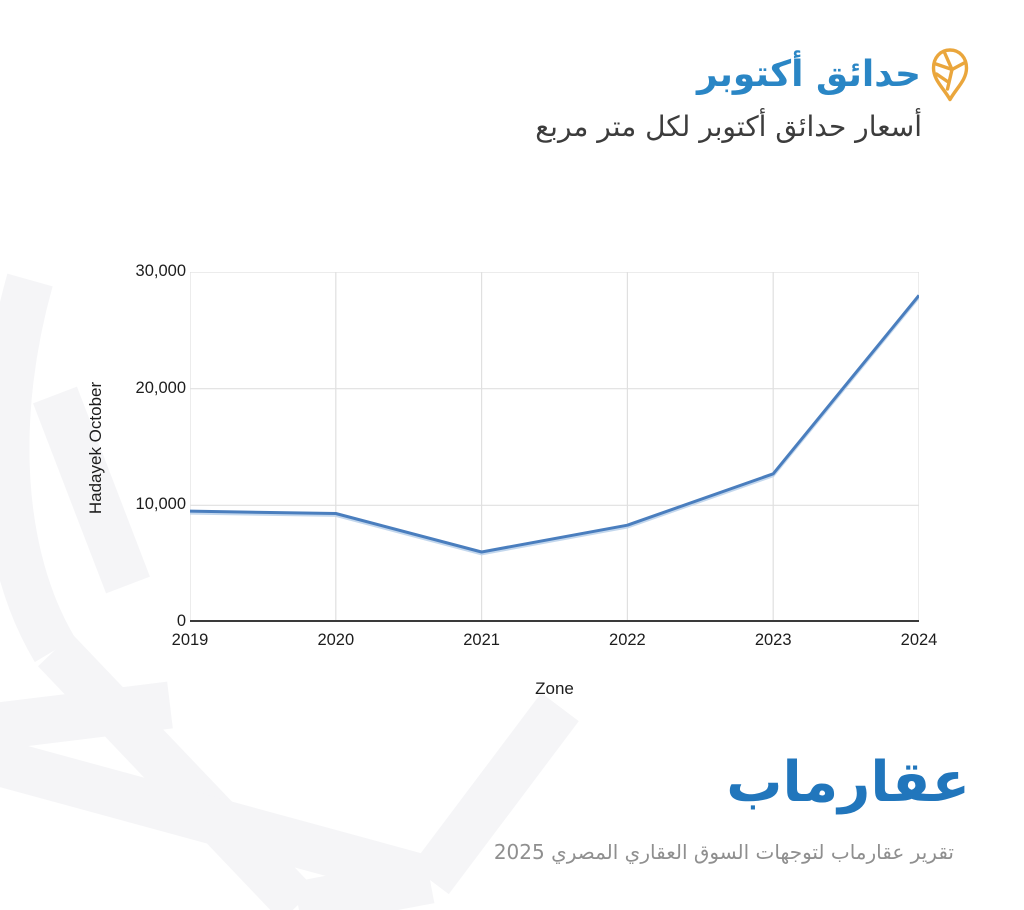  I want to click on x-tick-label: 2019, so click(190, 640).